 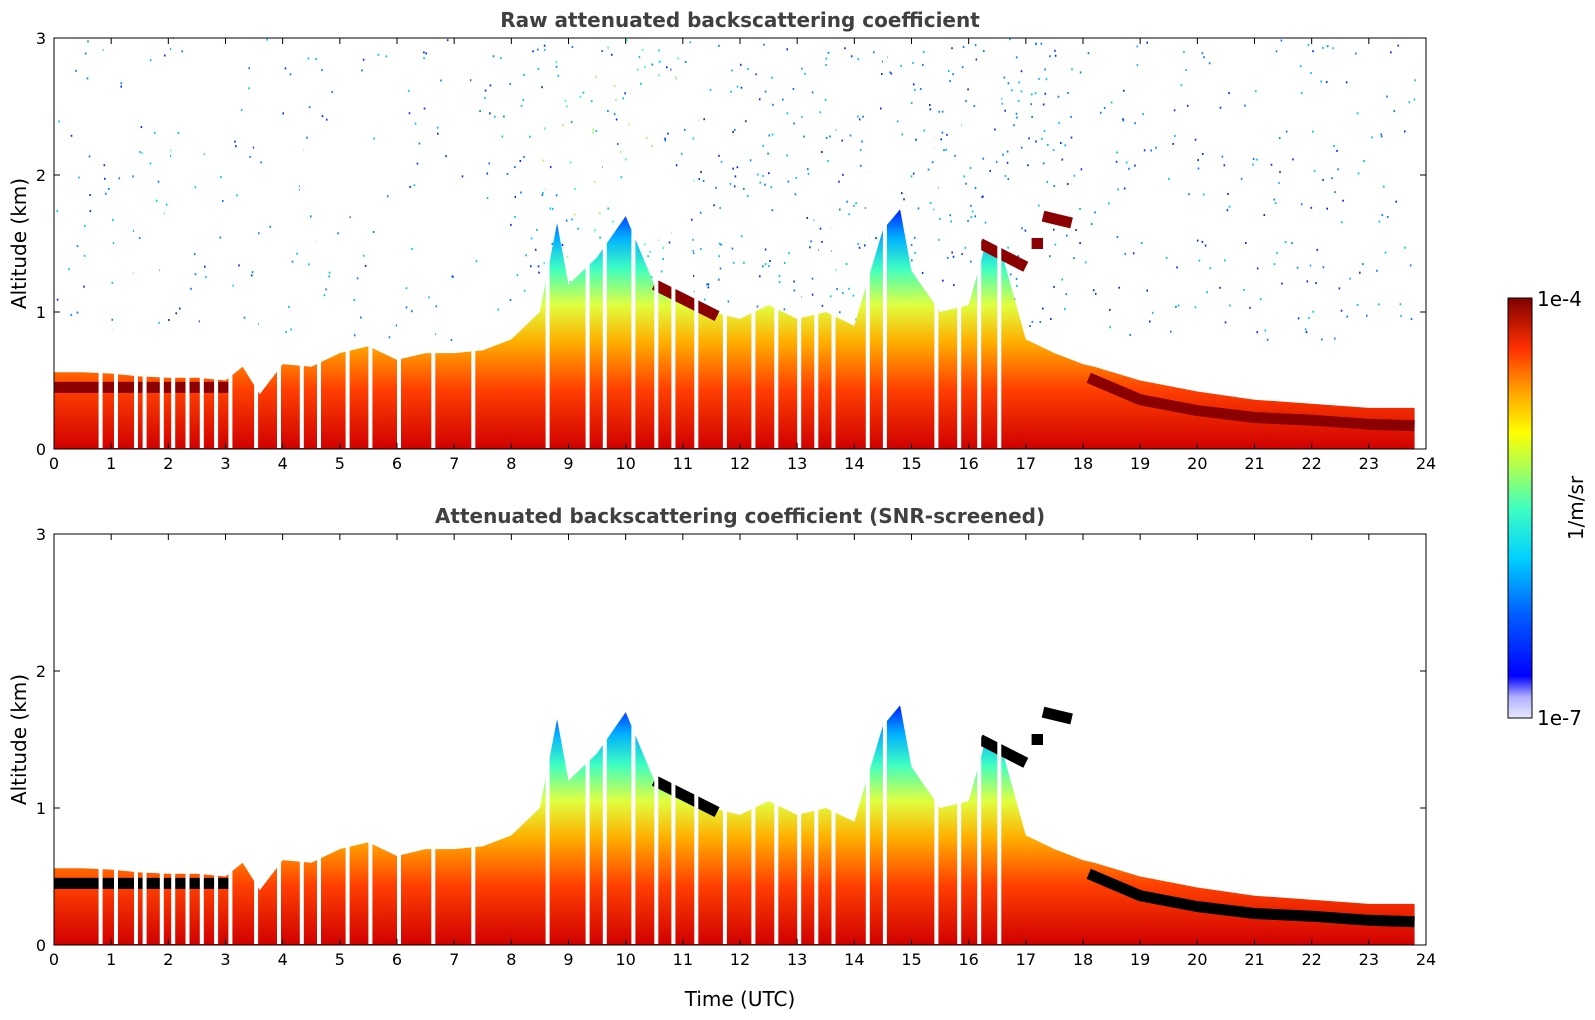 I want to click on colorbar-max-label: 1e-4, so click(x=1559, y=299).